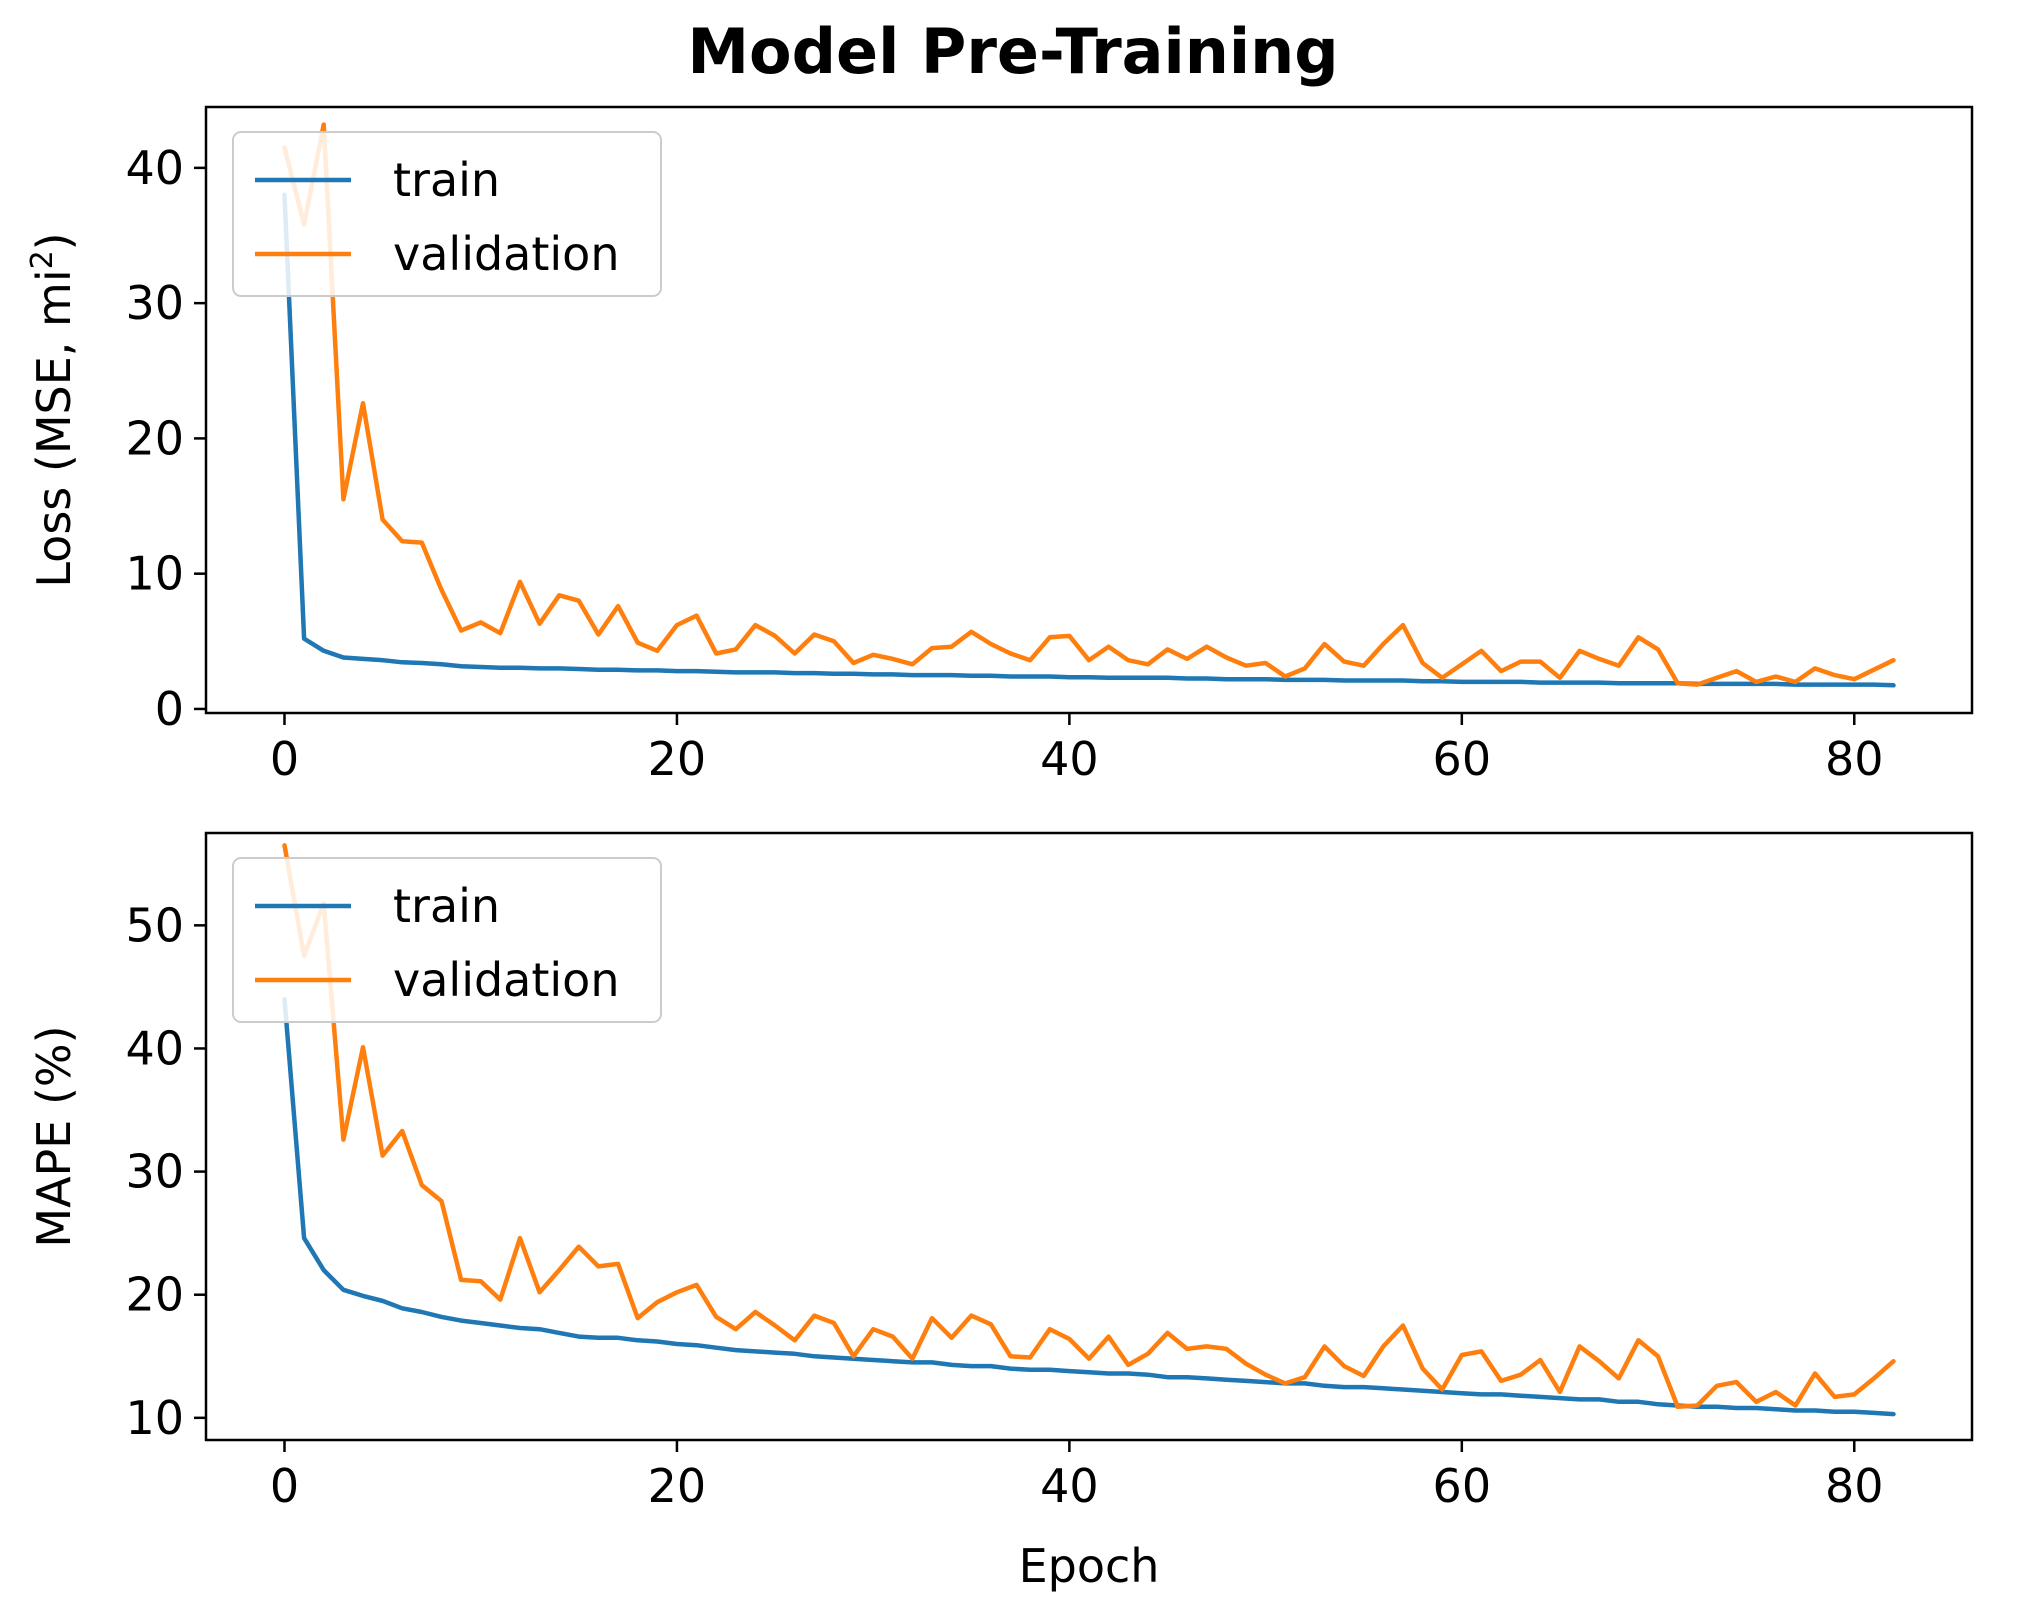 The image size is (2017, 1609). Describe the element at coordinates (154, 1172) in the screenshot. I see `mape-y-tick-label: 30` at that location.